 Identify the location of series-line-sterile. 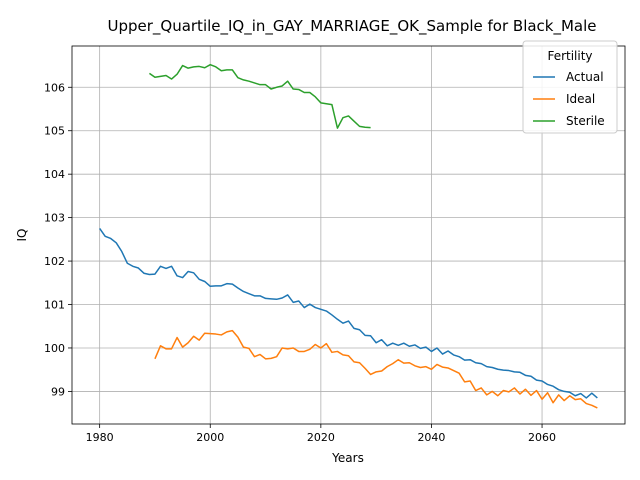
(259, 96).